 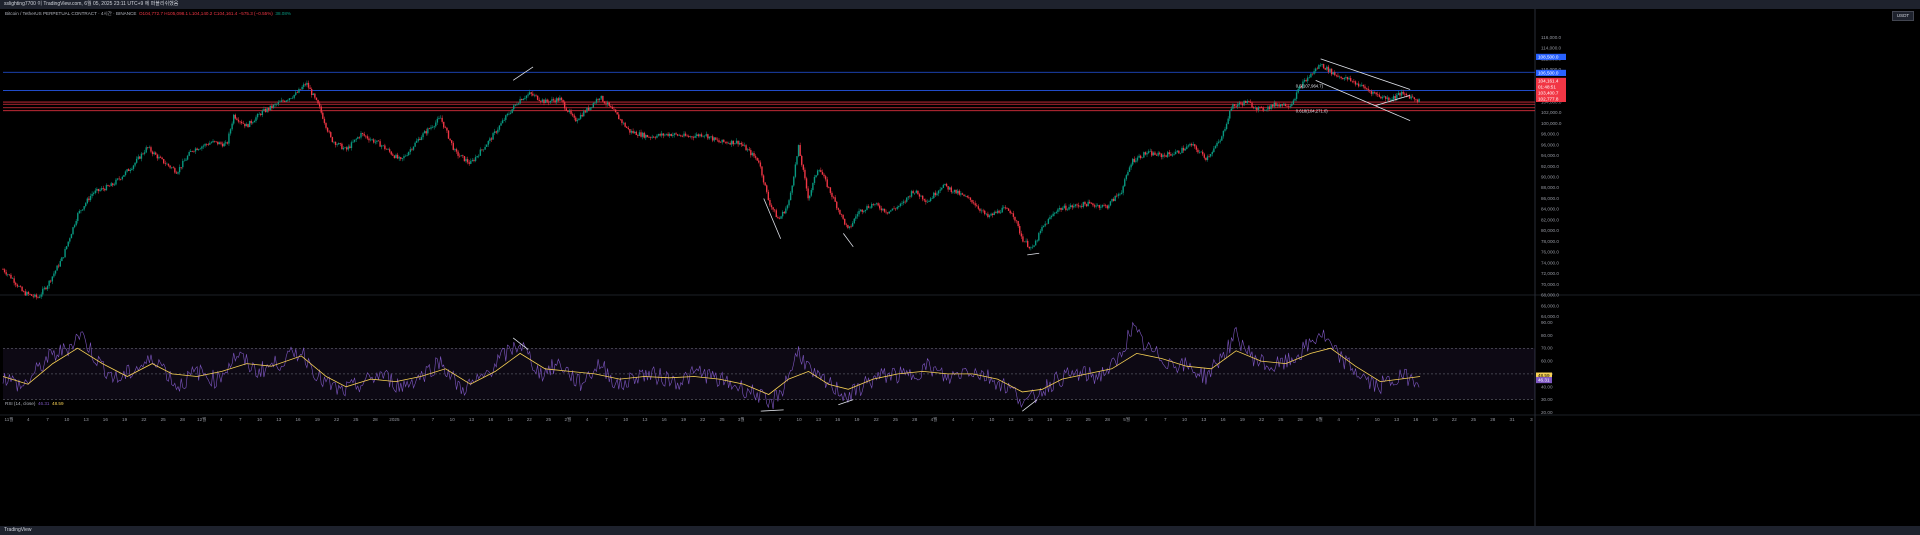 What do you see at coordinates (1551, 80) in the screenshot?
I see `price-label-bg` at bounding box center [1551, 80].